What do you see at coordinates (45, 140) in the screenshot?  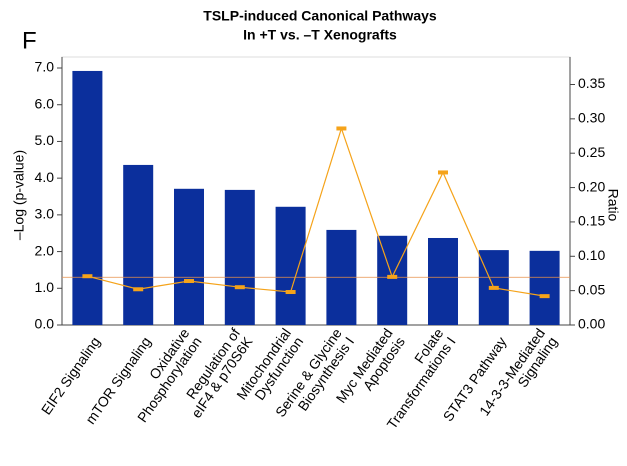 I see `y-tick-label: 5.0` at bounding box center [45, 140].